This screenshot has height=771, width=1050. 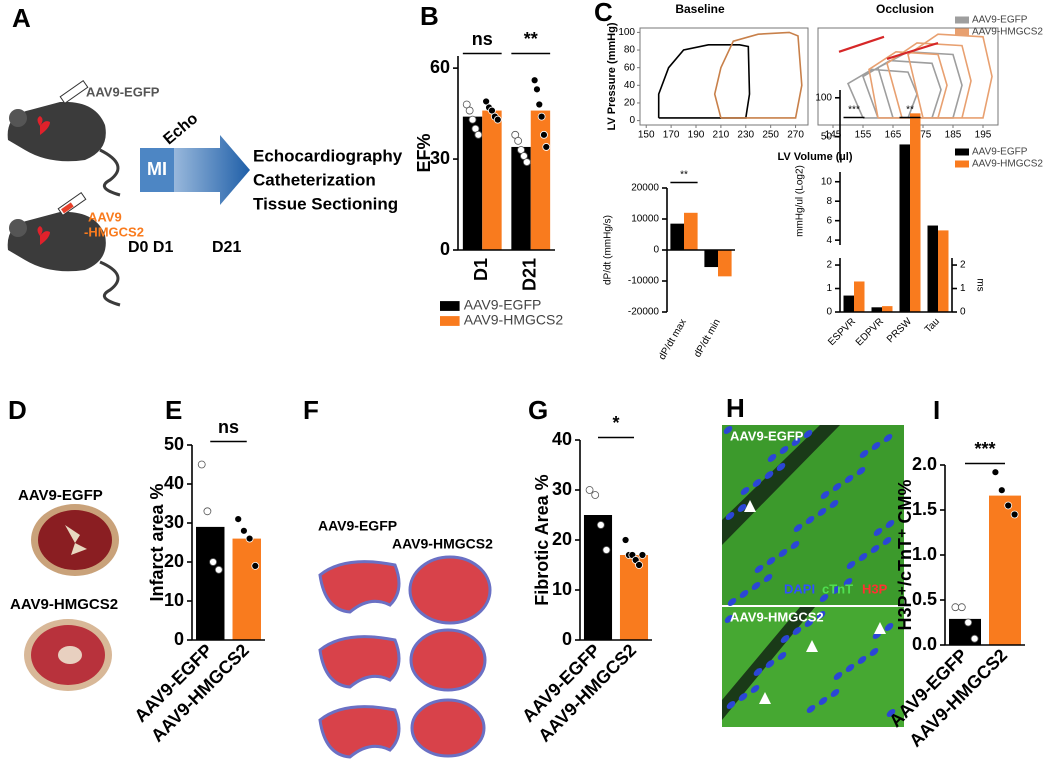 What do you see at coordinates (721, 135) in the screenshot?
I see `x-tick-label: 210` at bounding box center [721, 135].